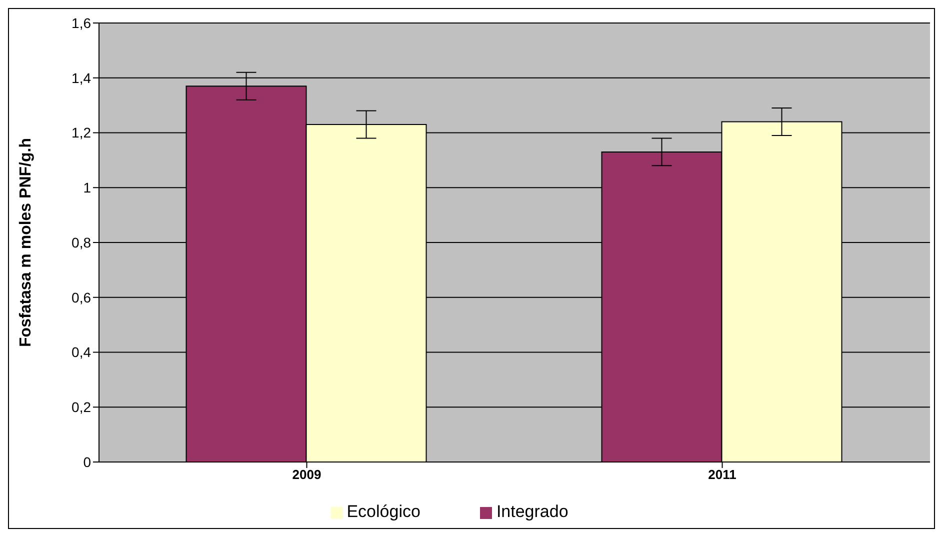 This screenshot has width=943, height=537. I want to click on y-tick-label: 0, so click(87, 462).